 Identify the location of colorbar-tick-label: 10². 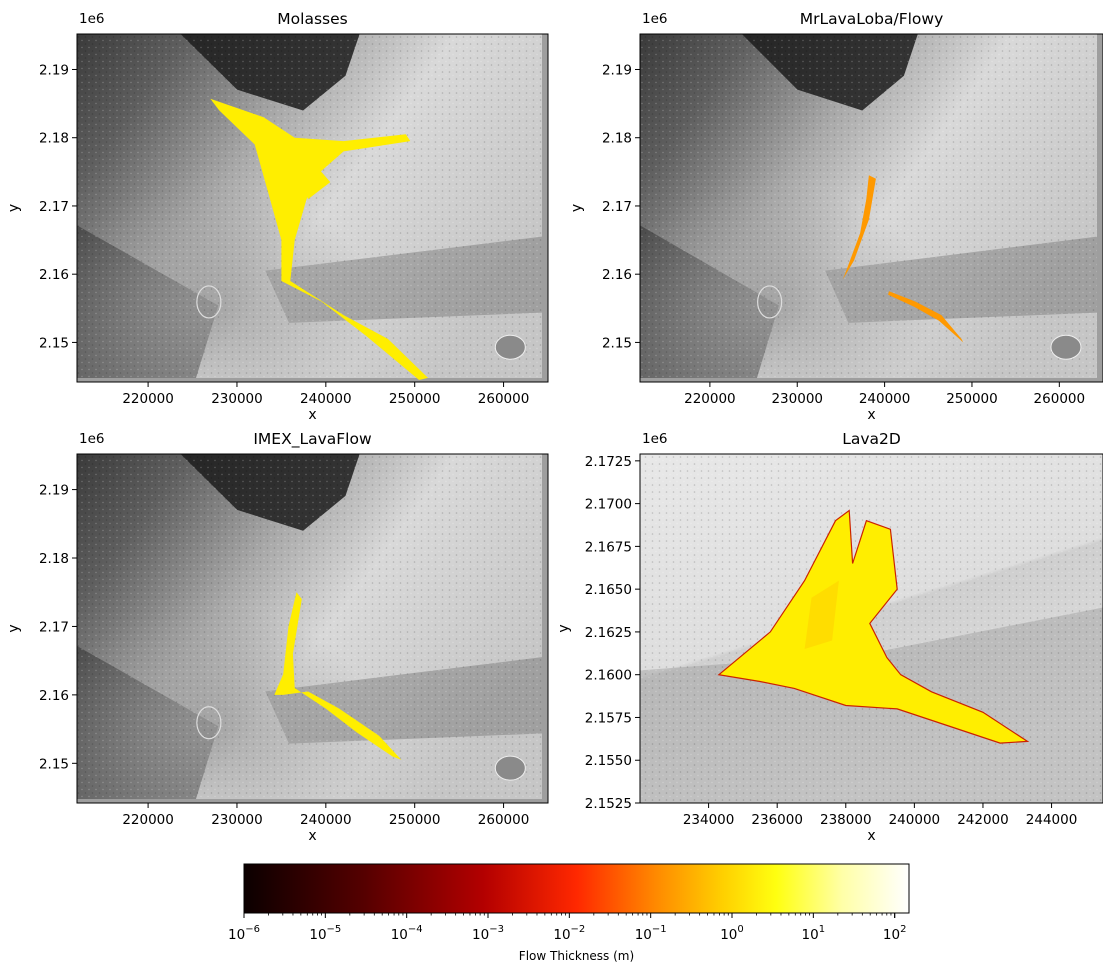
(895, 933).